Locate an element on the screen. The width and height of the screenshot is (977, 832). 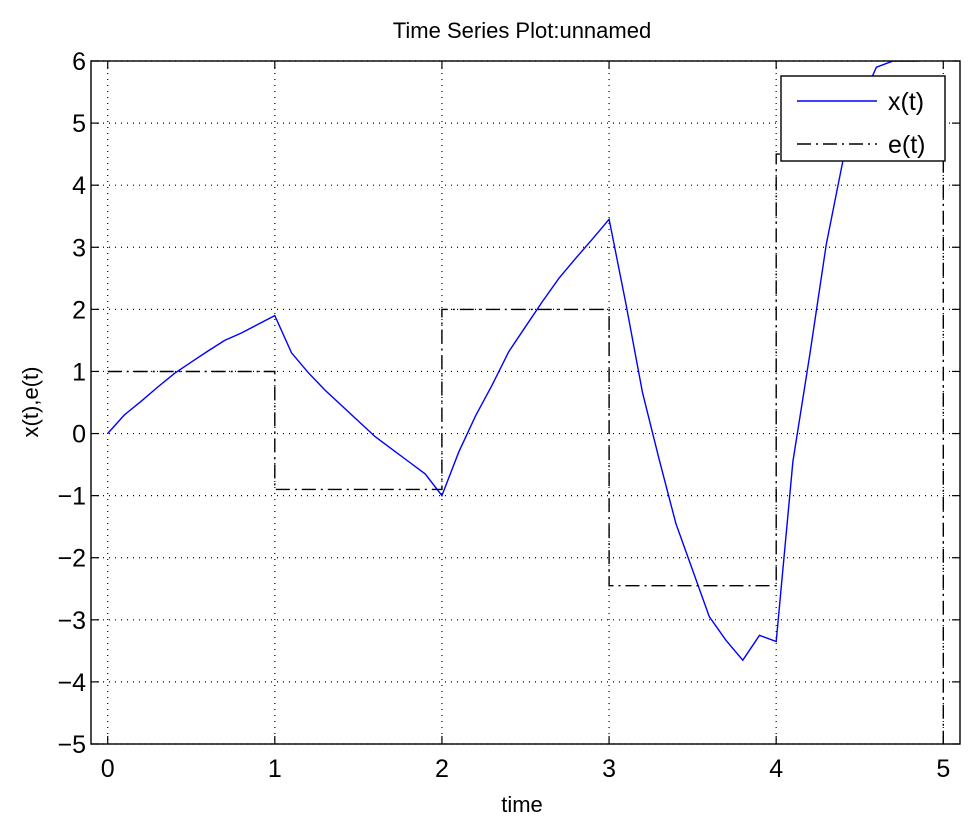
y-tick-label: −5 is located at coordinates (71, 745).